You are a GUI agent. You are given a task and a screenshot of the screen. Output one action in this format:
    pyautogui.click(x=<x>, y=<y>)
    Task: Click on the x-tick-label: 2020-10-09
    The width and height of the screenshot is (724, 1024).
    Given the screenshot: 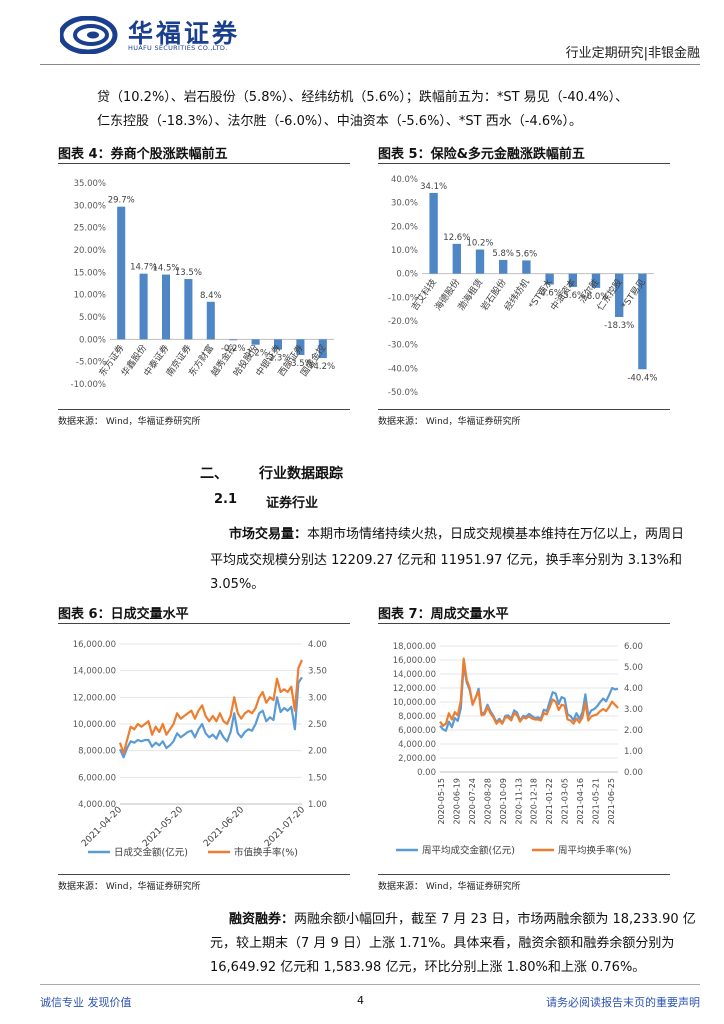 What is the action you would take?
    pyautogui.click(x=503, y=801)
    